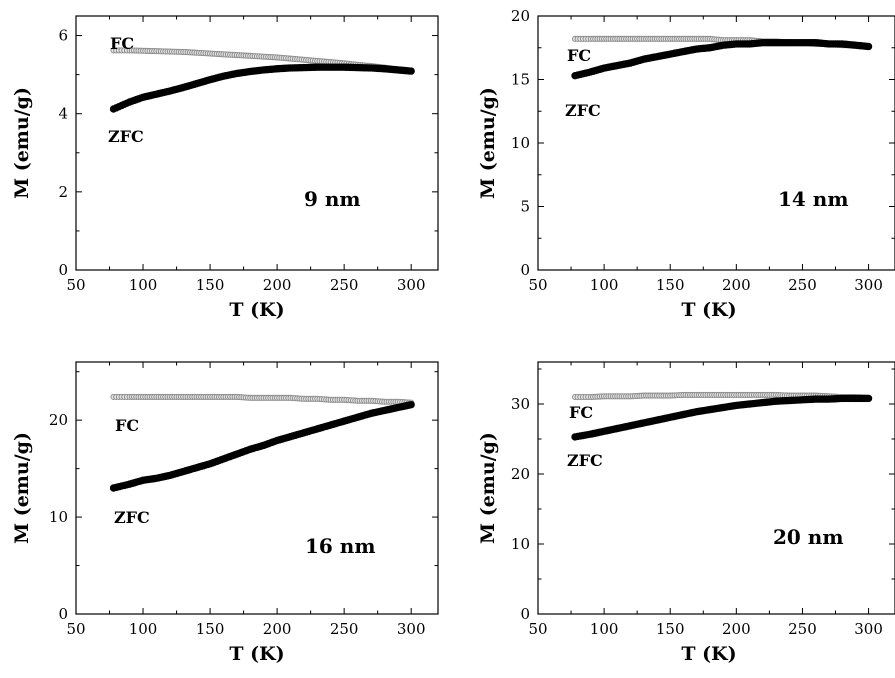  Describe the element at coordinates (262, 399) in the screenshot. I see `series-fc` at that location.